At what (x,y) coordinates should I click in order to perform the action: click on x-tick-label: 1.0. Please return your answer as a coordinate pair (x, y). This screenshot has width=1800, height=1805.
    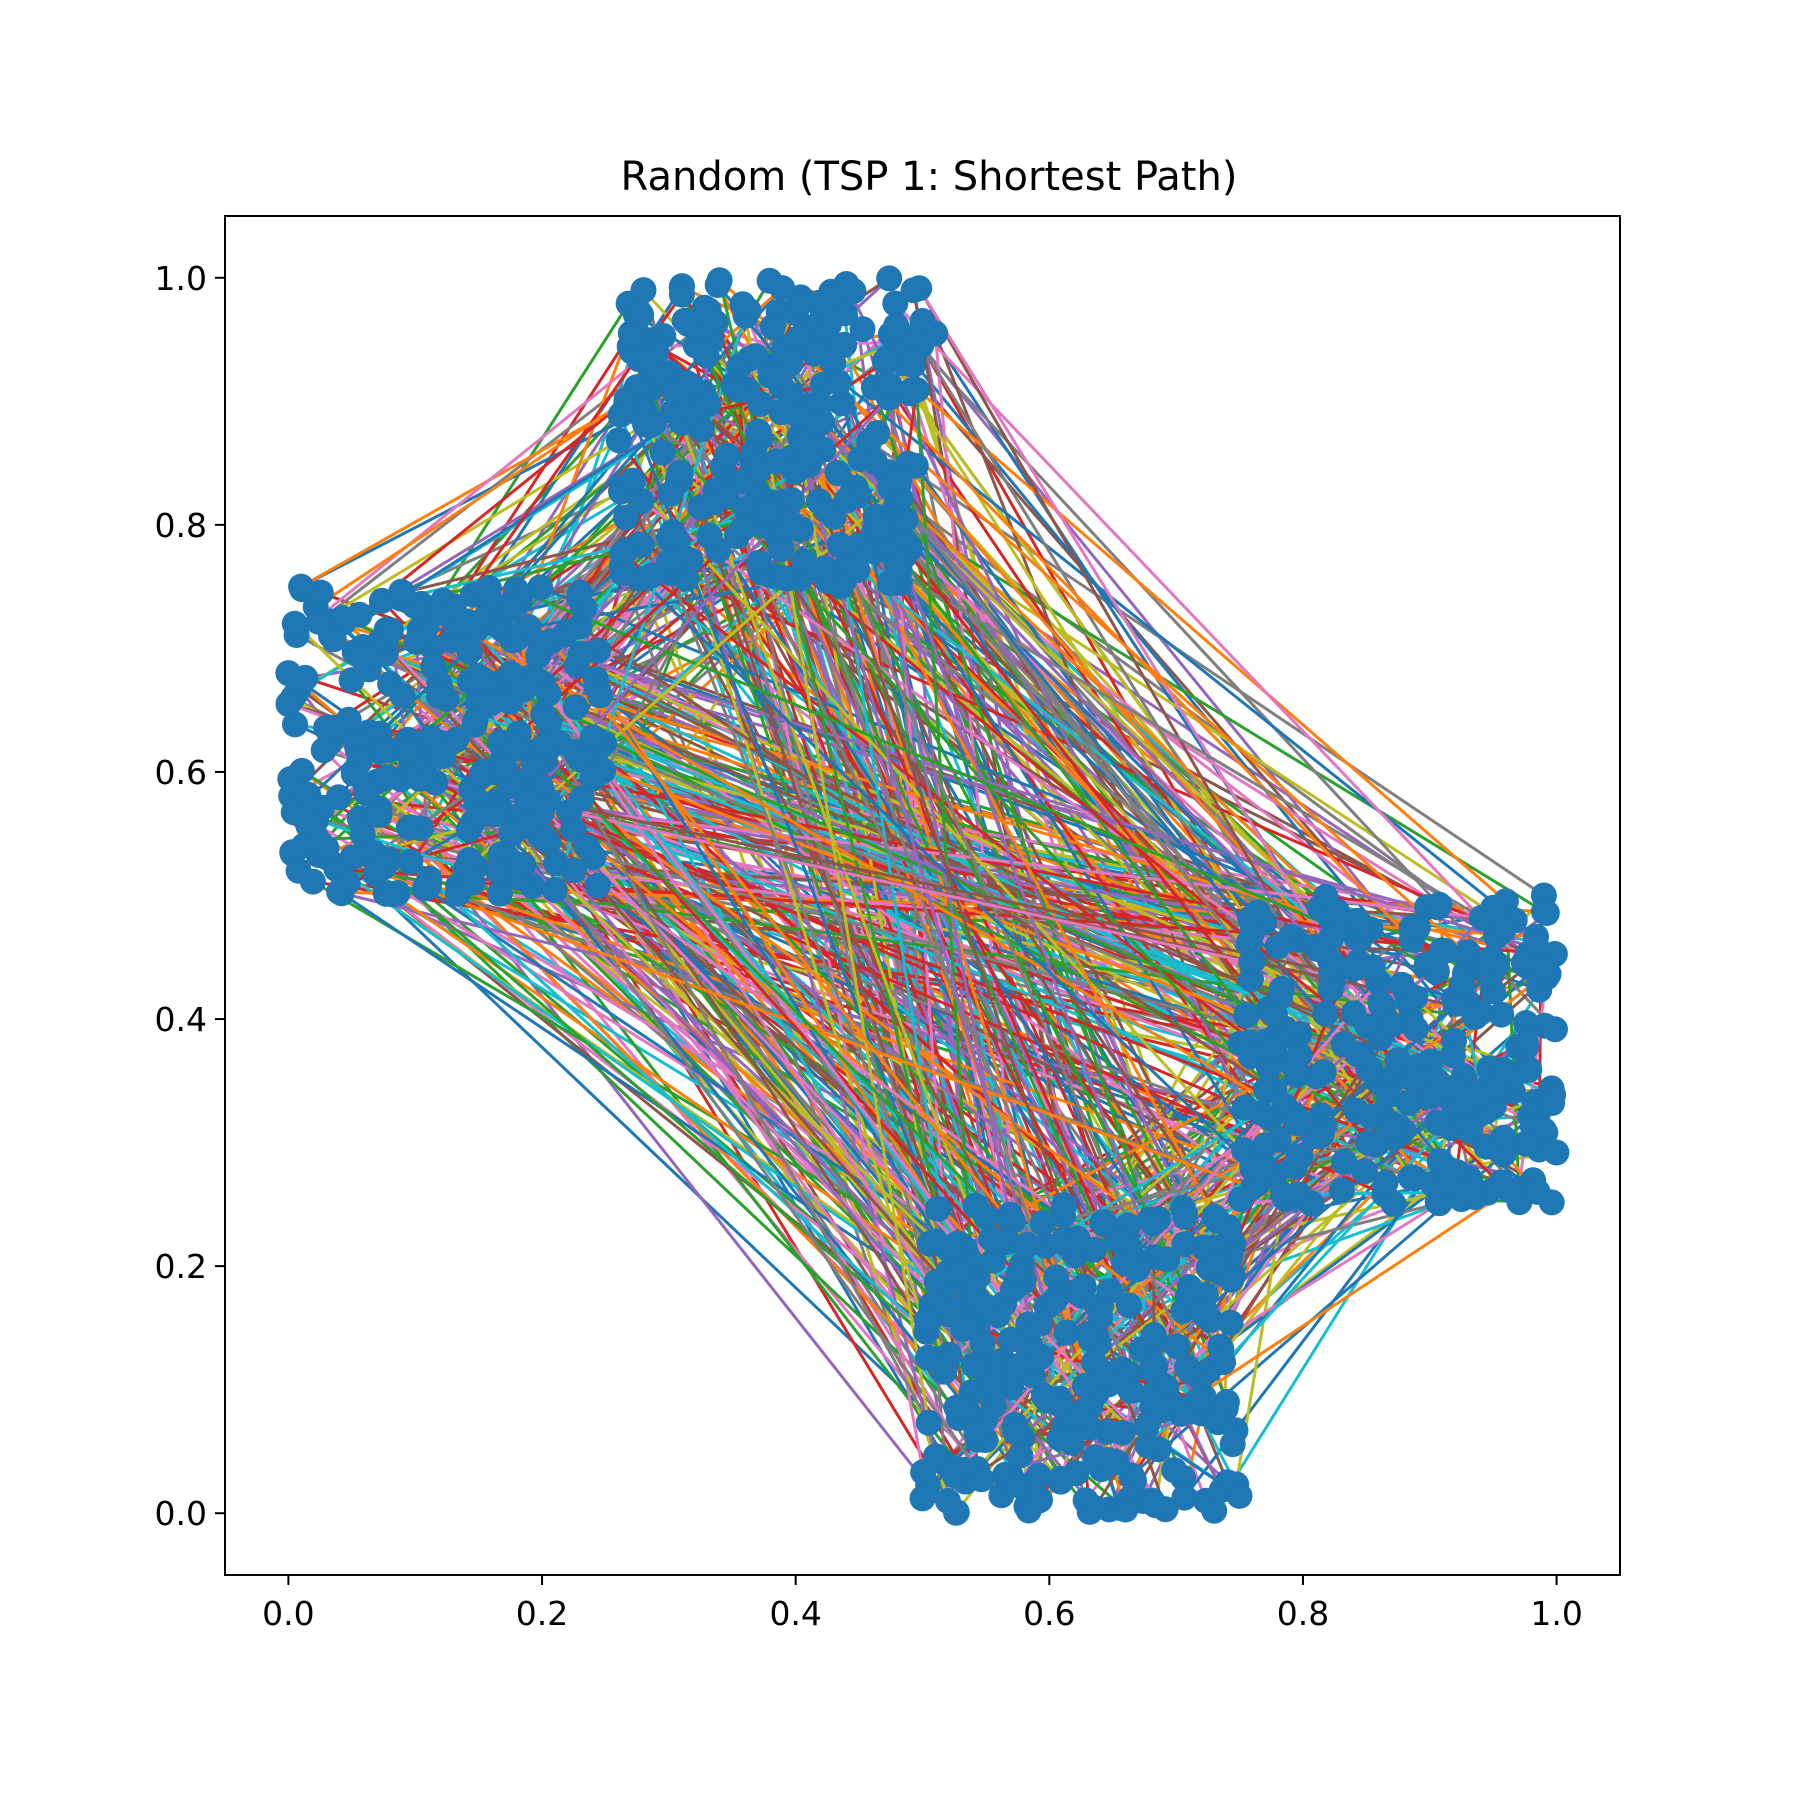
    Looking at the image, I should click on (1556, 1613).